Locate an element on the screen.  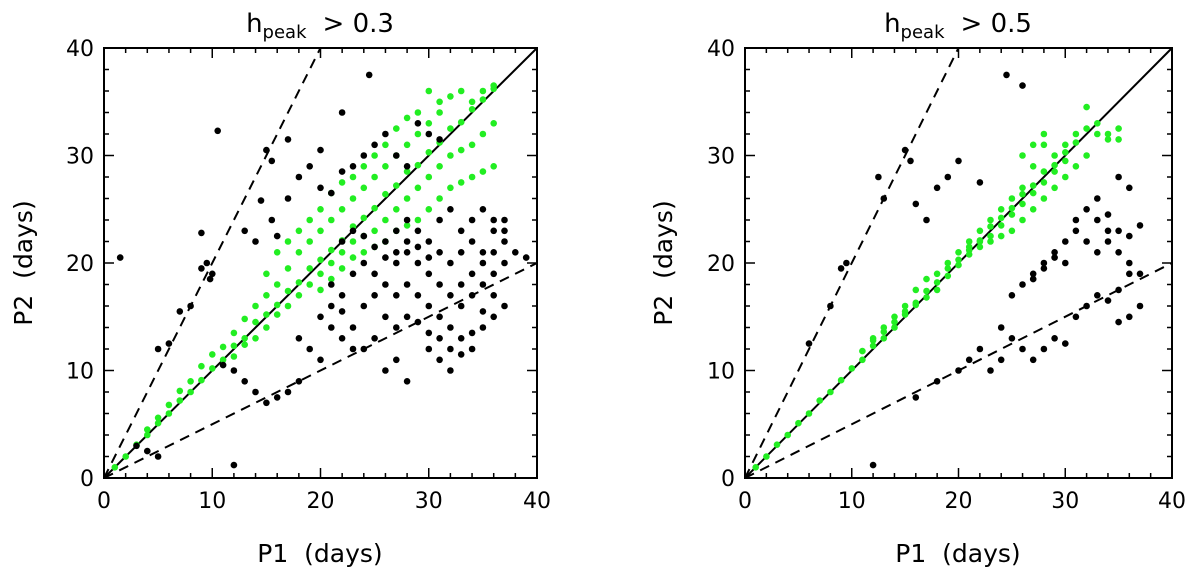
panel-left-ytick-label: 10 is located at coordinates (80, 372).